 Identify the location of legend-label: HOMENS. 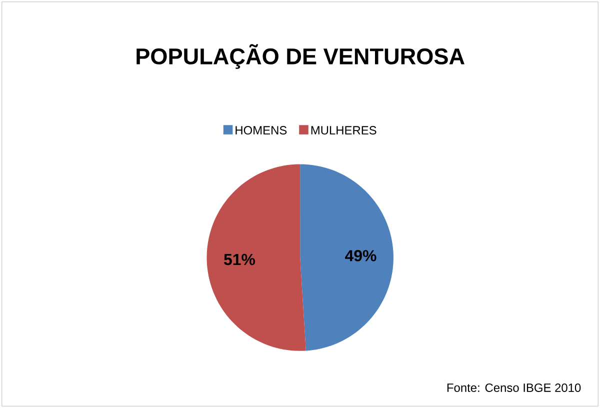
(261, 130).